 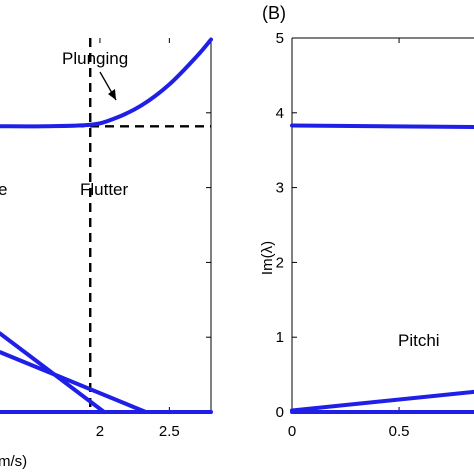 I want to click on y-tick-label: 1, so click(x=280, y=337).